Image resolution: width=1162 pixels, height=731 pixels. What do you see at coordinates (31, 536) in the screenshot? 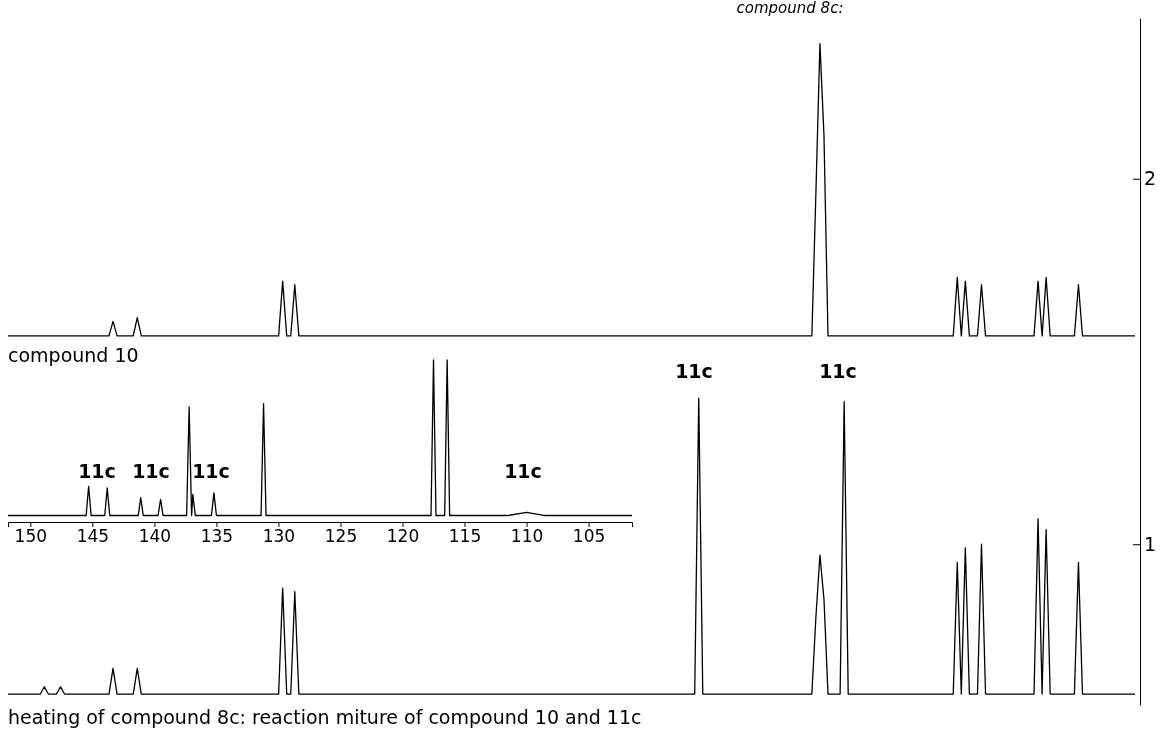
I see `x-tick-label: 150` at bounding box center [31, 536].